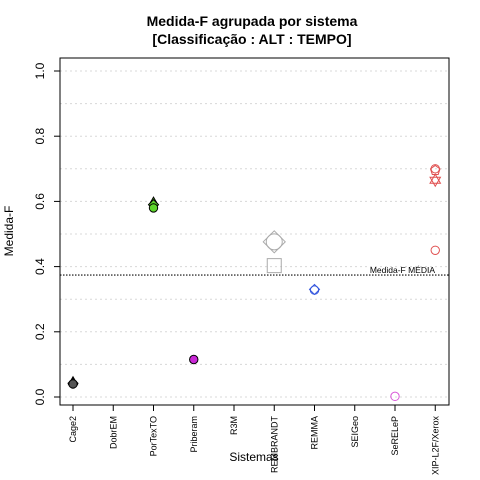  Describe the element at coordinates (113, 432) in the screenshot. I see `x-tick-label: DobrEM` at that location.